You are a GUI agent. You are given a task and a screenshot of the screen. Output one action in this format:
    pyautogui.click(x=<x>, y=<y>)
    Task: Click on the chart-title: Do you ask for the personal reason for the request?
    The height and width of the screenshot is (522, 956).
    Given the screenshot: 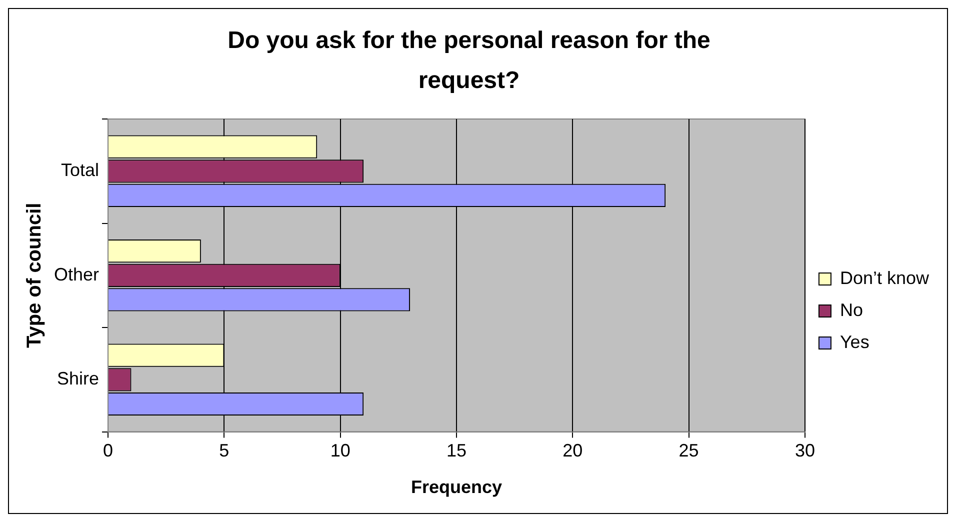 What is the action you would take?
    pyautogui.click(x=469, y=61)
    